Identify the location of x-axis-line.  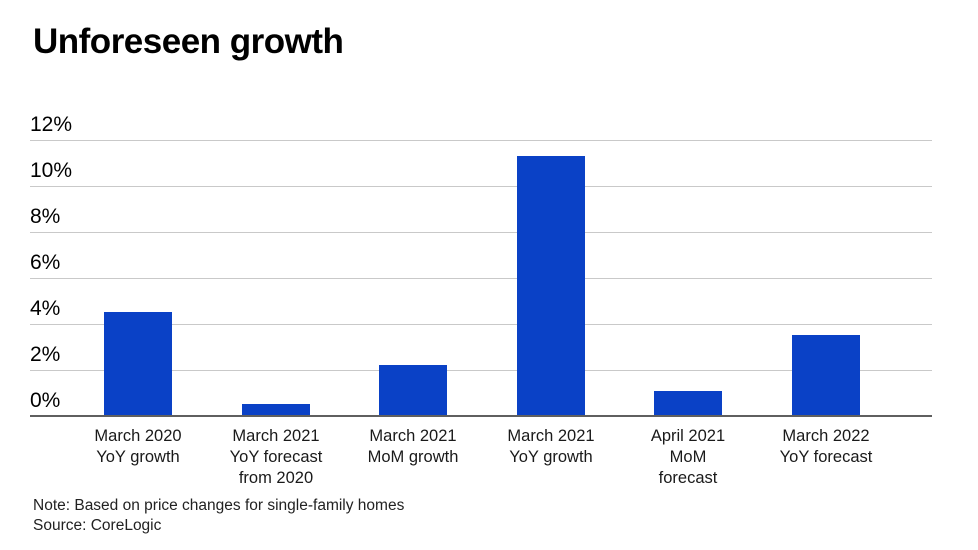
(481, 416).